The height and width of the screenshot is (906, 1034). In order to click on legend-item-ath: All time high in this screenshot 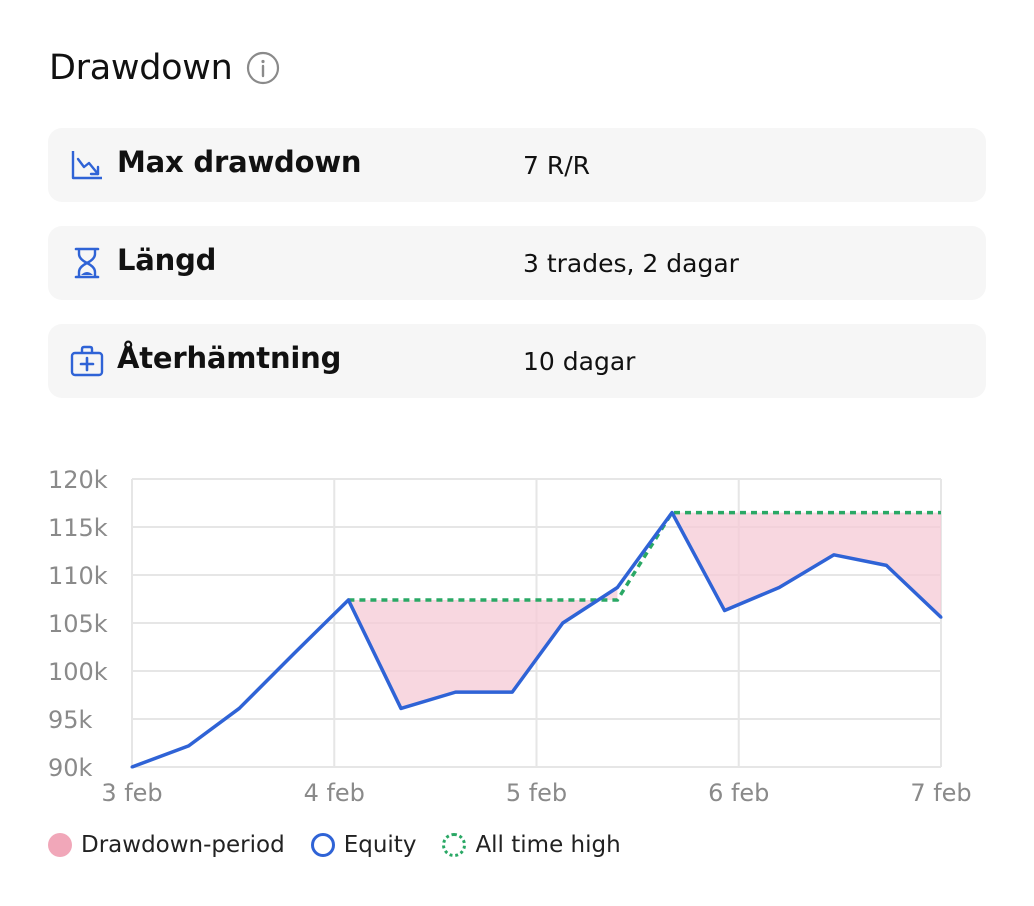, I will do `click(531, 845)`.